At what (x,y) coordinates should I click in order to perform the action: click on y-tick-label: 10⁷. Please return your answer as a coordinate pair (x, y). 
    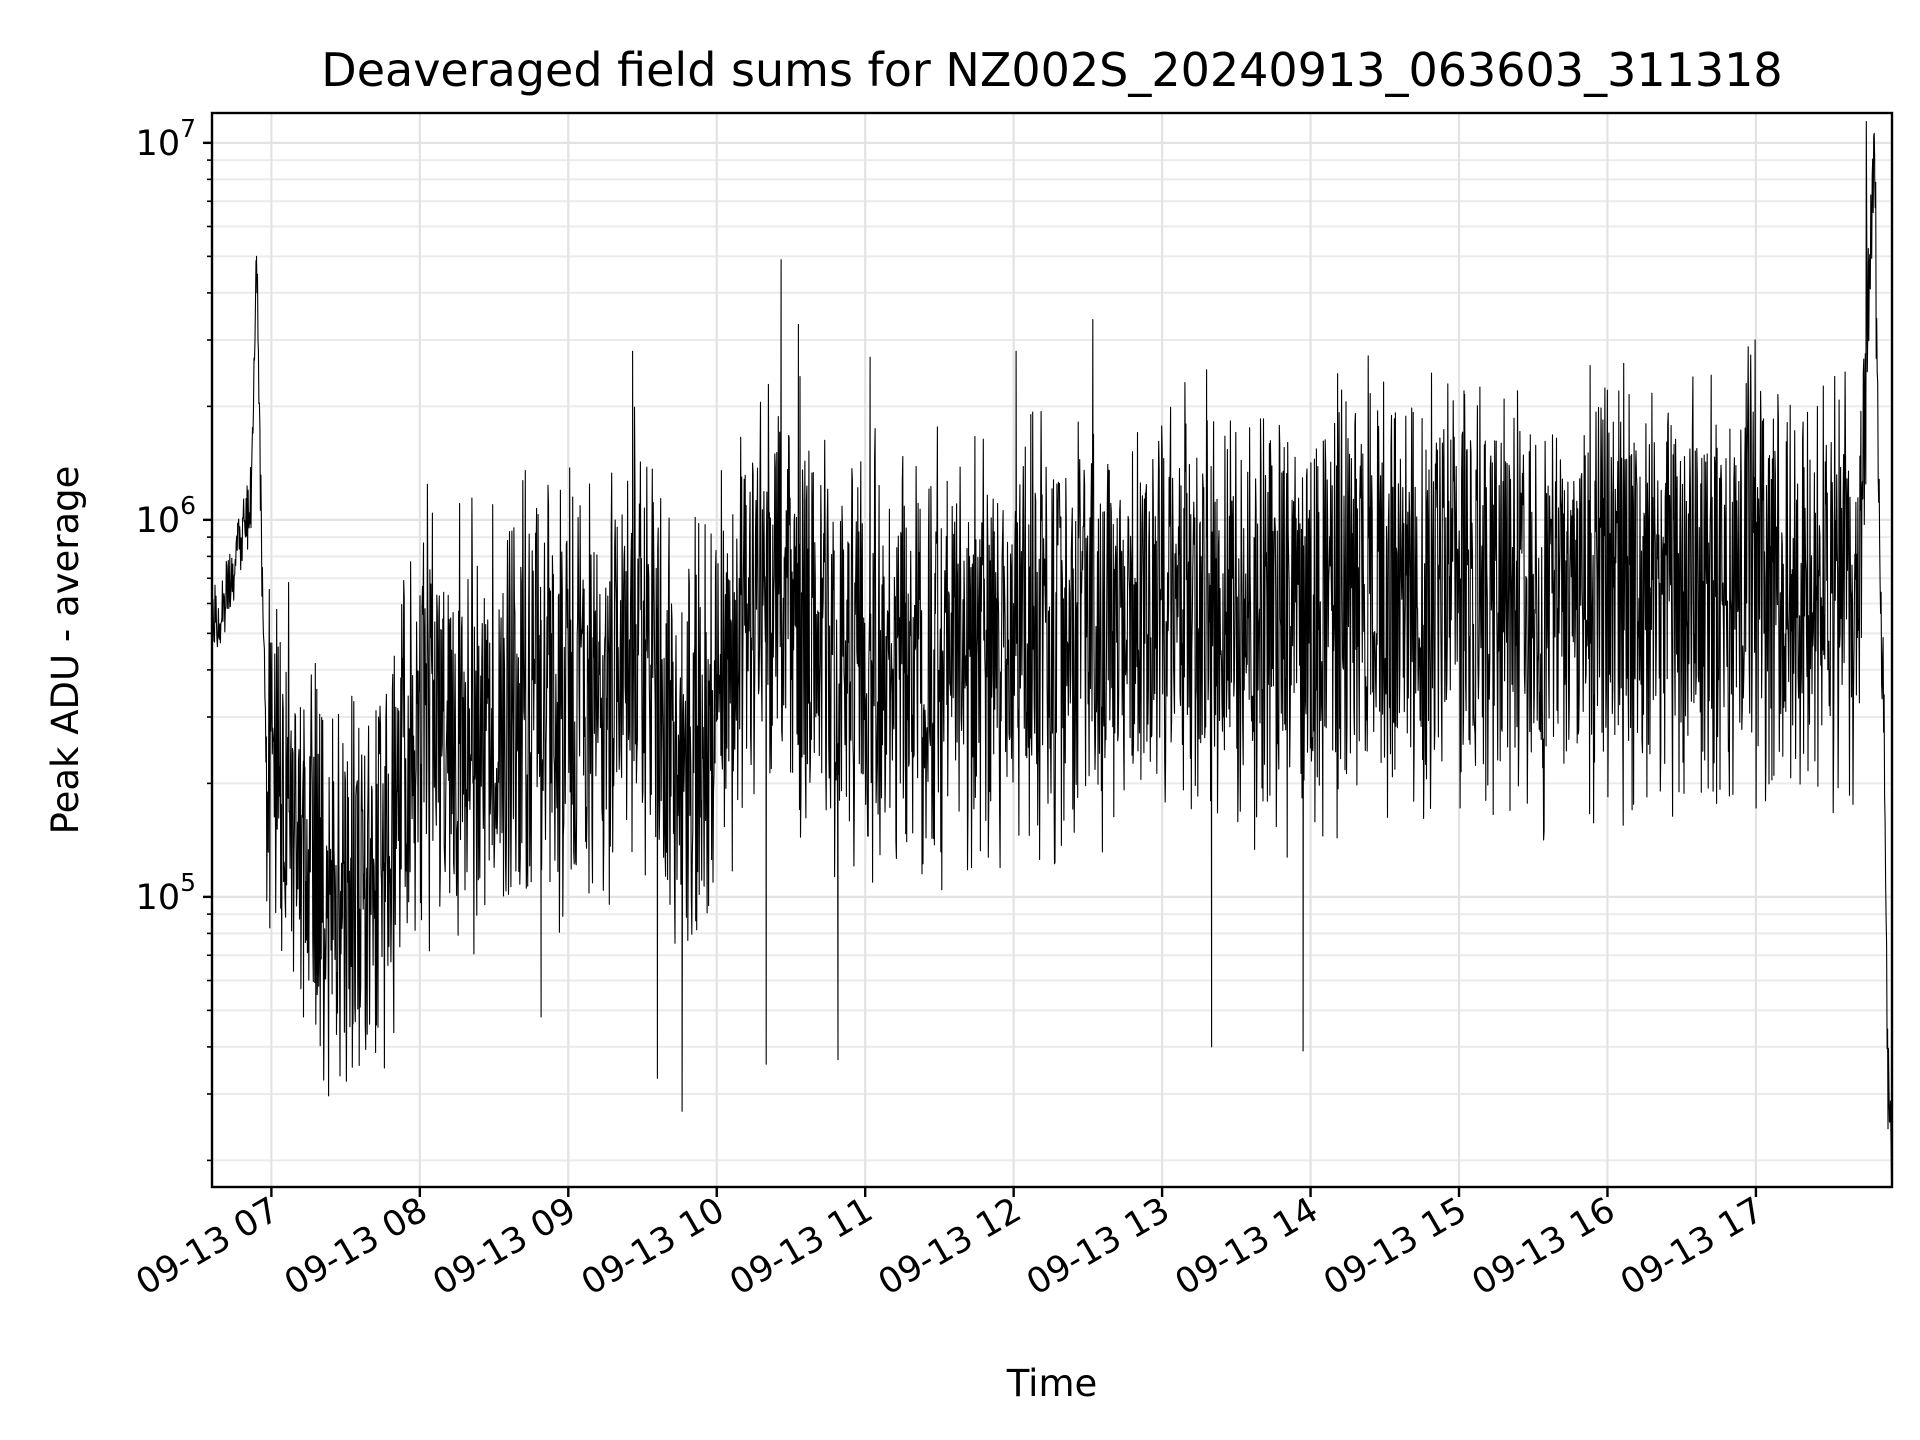
    Looking at the image, I should click on (166, 139).